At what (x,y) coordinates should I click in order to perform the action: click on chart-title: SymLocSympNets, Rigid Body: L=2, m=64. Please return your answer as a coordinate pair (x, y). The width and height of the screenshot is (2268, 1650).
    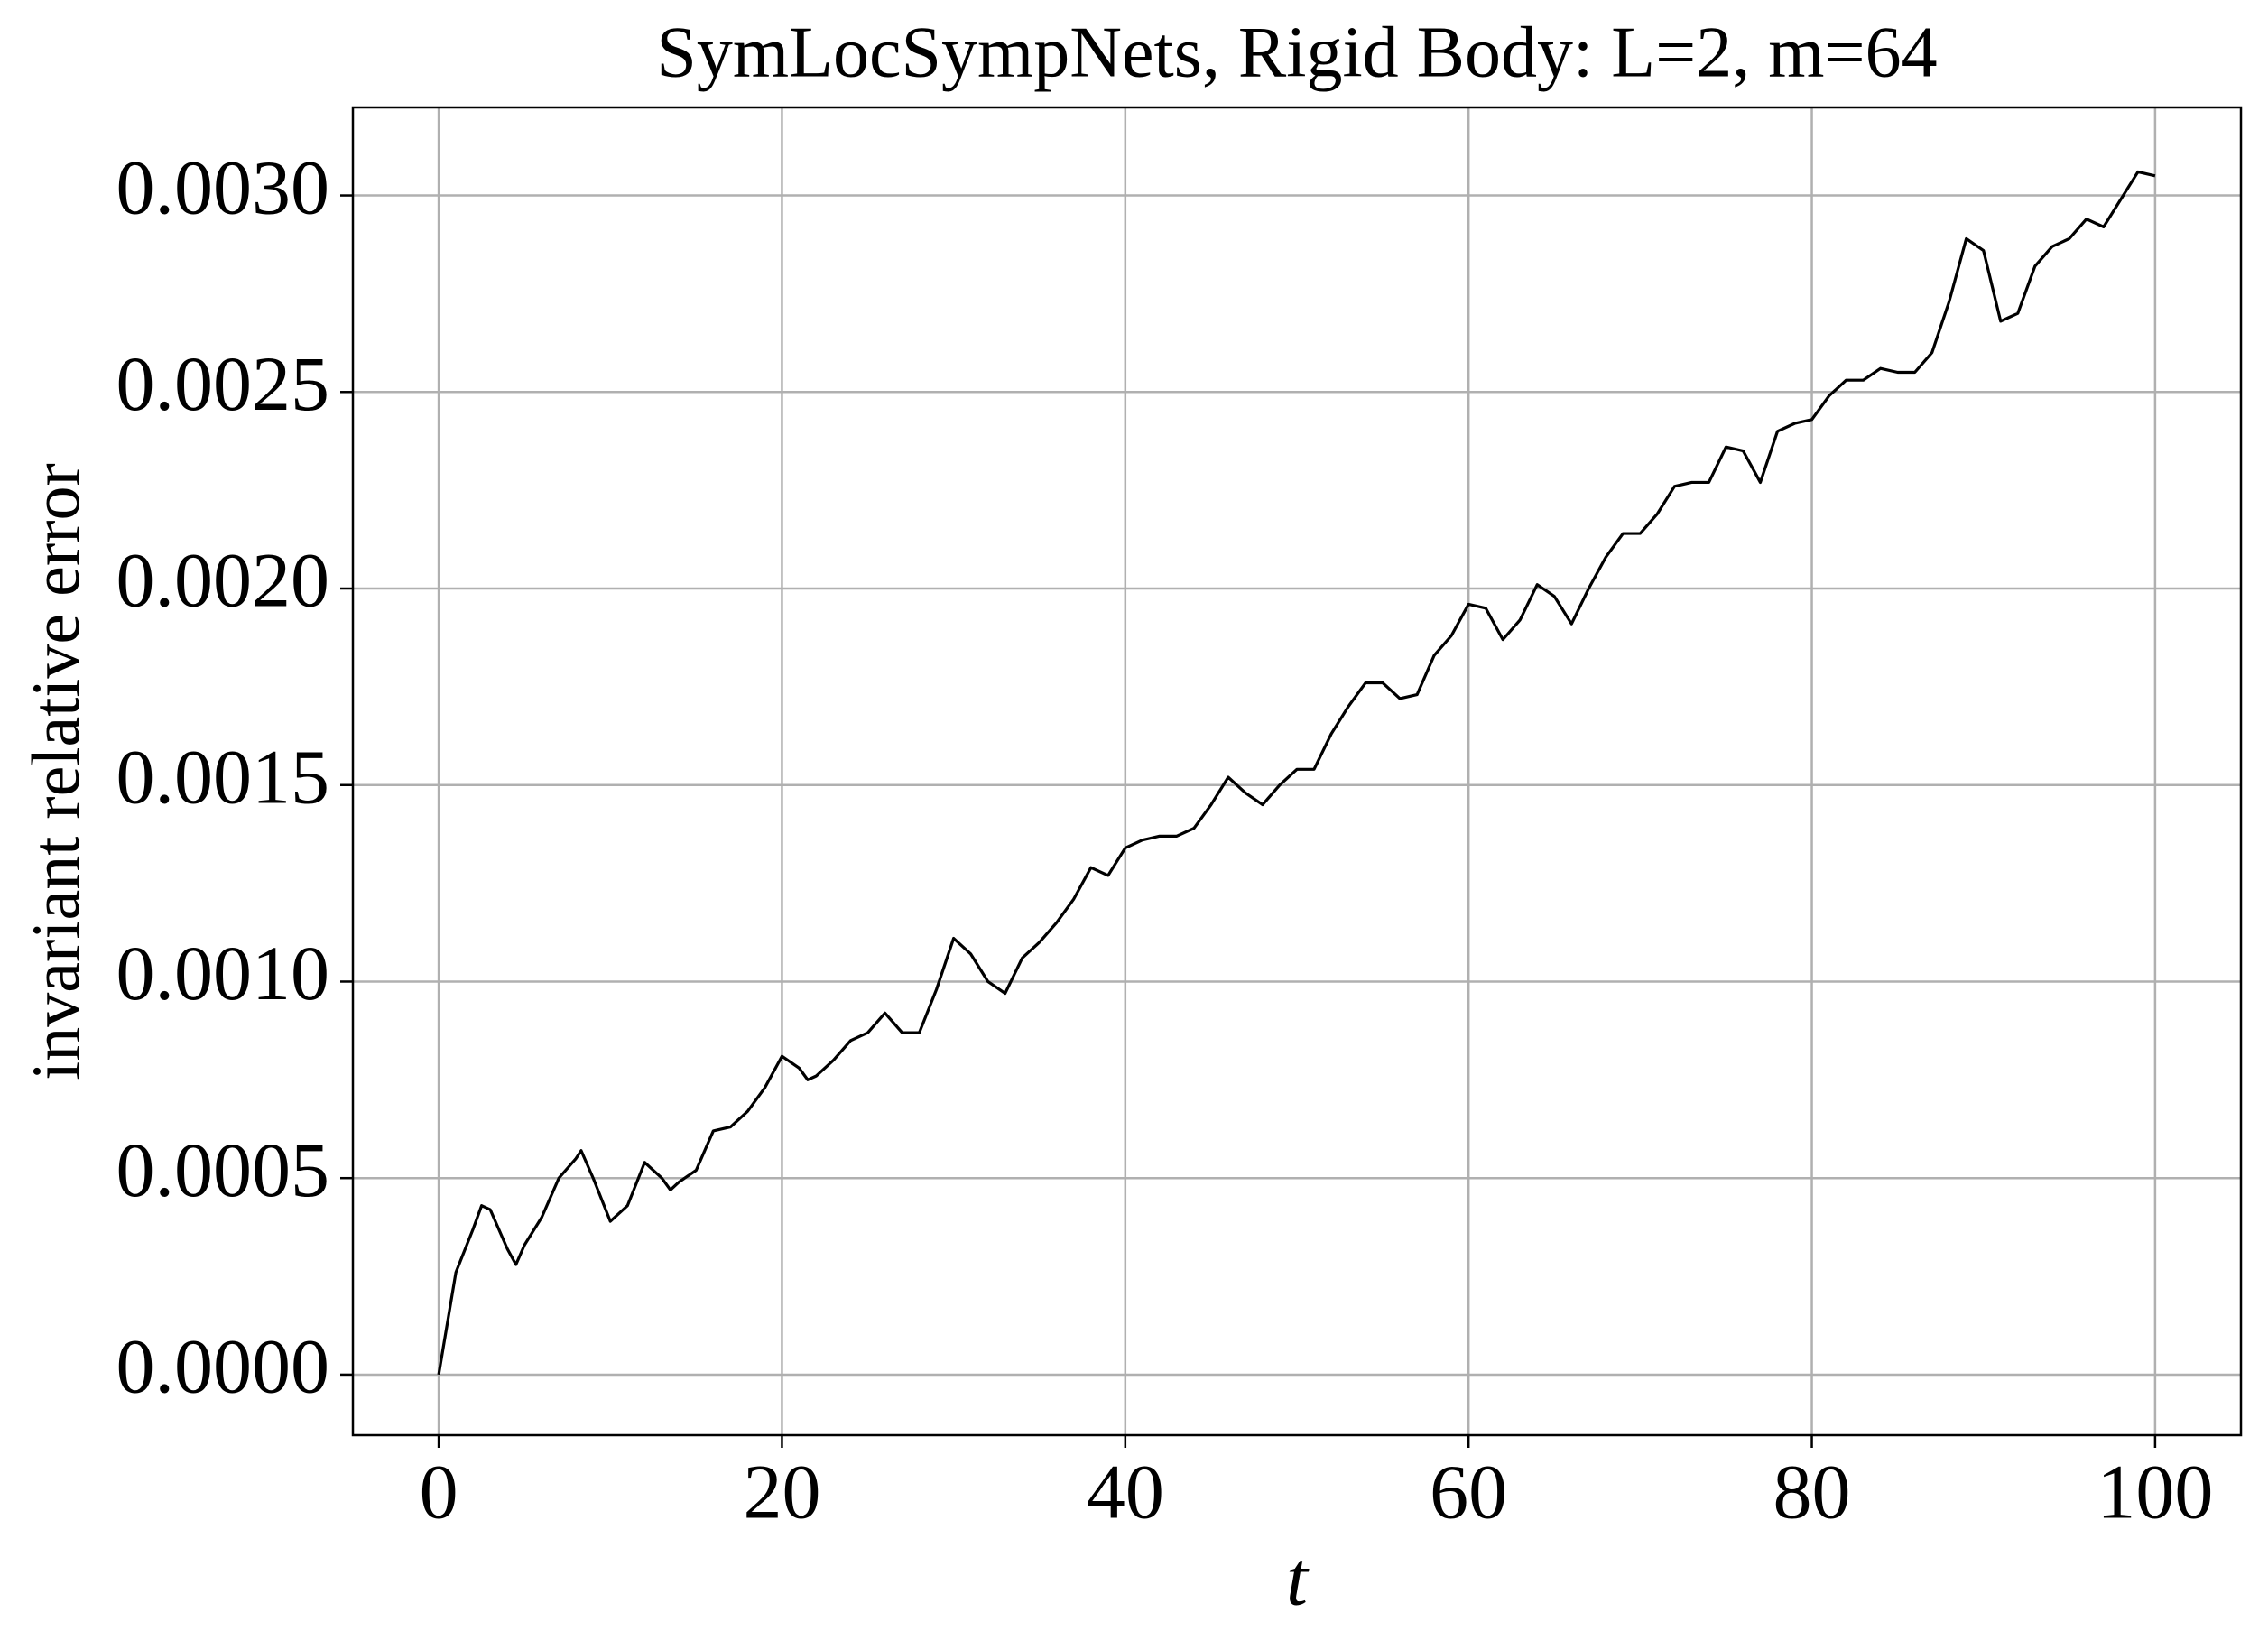
    Looking at the image, I should click on (1296, 52).